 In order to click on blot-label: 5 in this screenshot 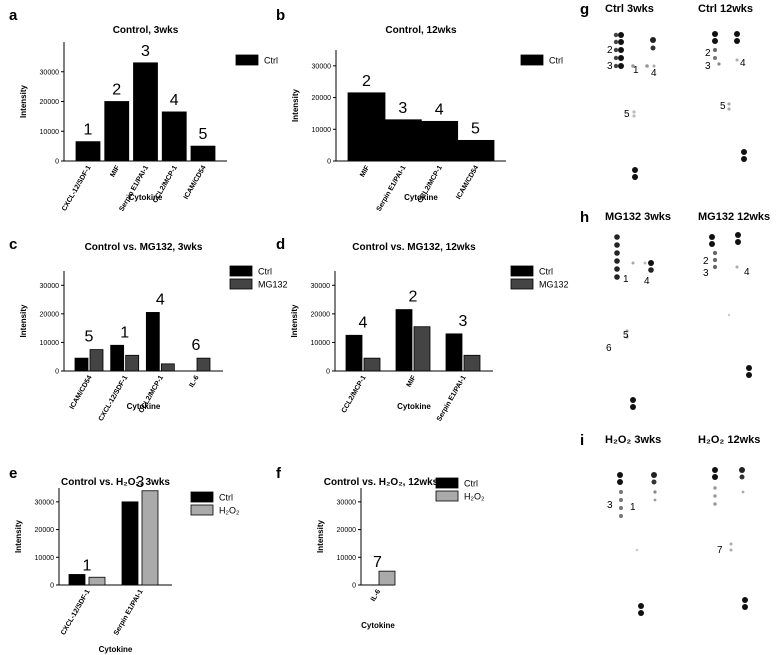, I will do `click(627, 114)`.